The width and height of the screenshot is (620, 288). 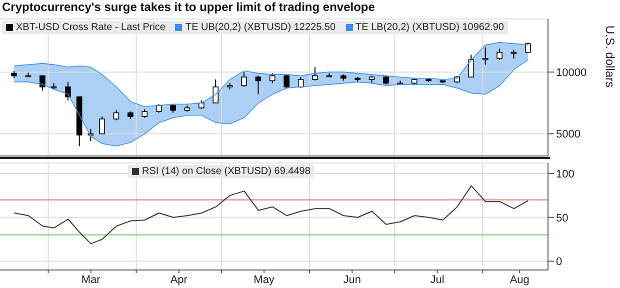 I want to click on x-tick-label: May, so click(x=264, y=280).